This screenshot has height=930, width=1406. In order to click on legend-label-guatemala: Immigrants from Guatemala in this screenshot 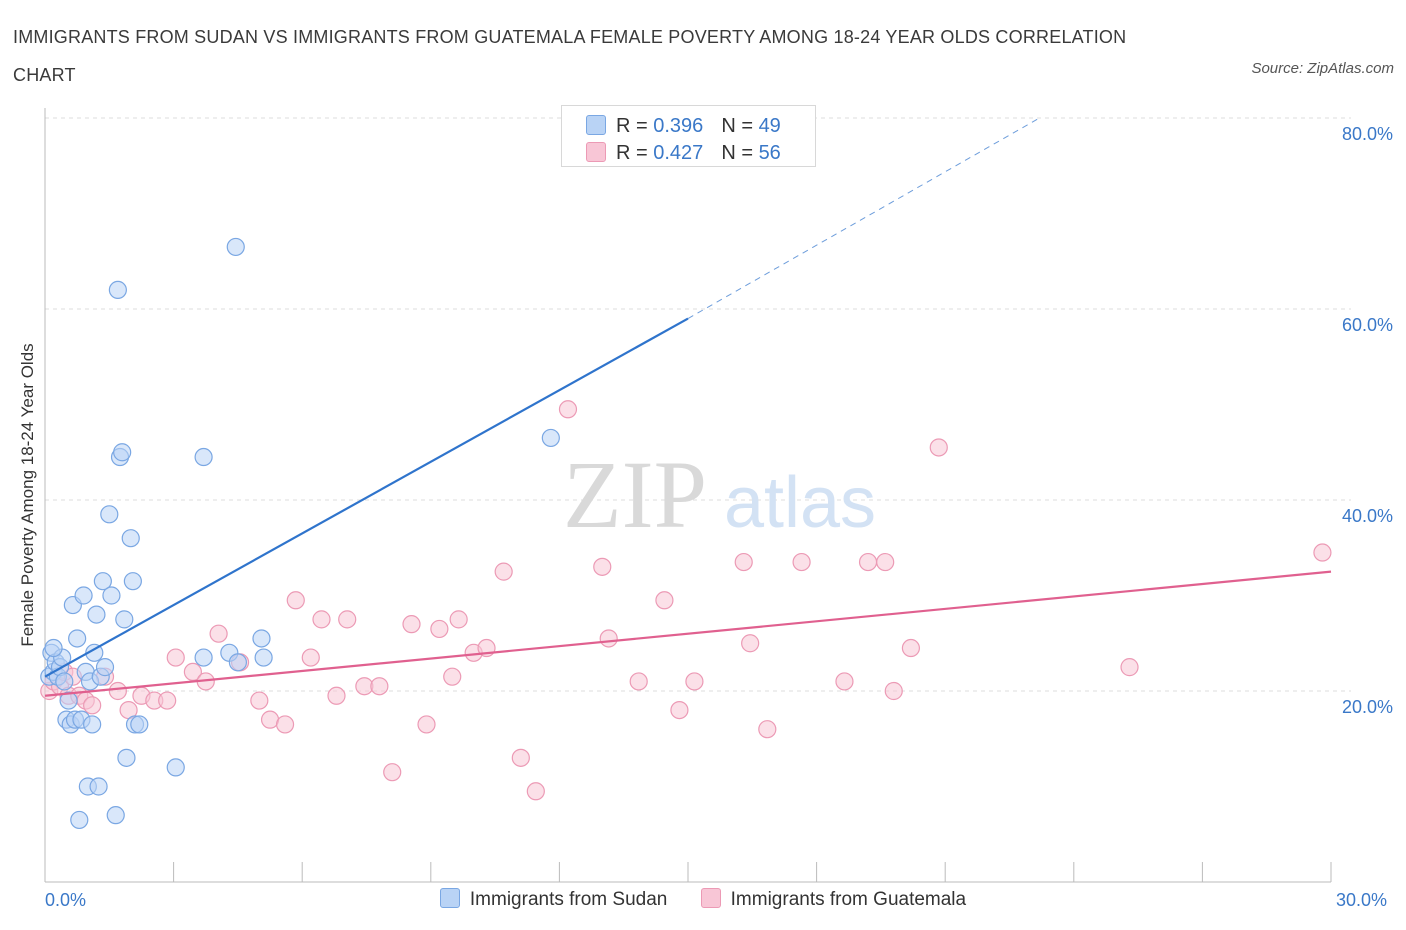, I will do `click(848, 899)`.